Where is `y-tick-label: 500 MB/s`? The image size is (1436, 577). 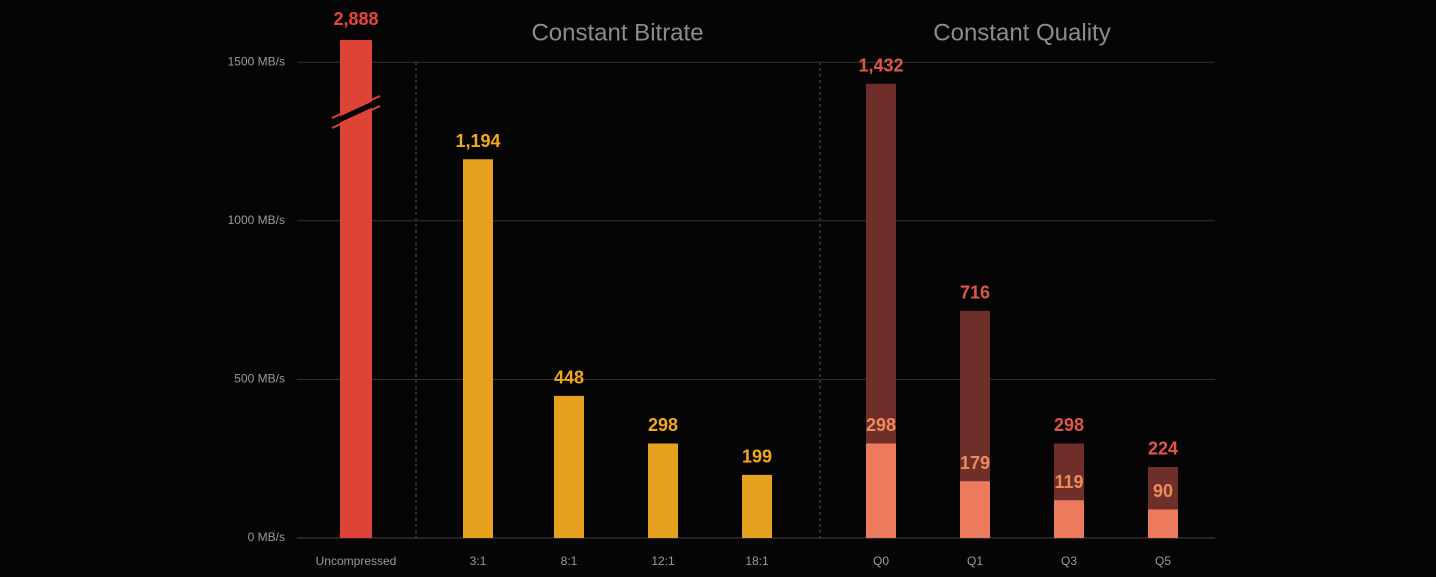 y-tick-label: 500 MB/s is located at coordinates (259, 379).